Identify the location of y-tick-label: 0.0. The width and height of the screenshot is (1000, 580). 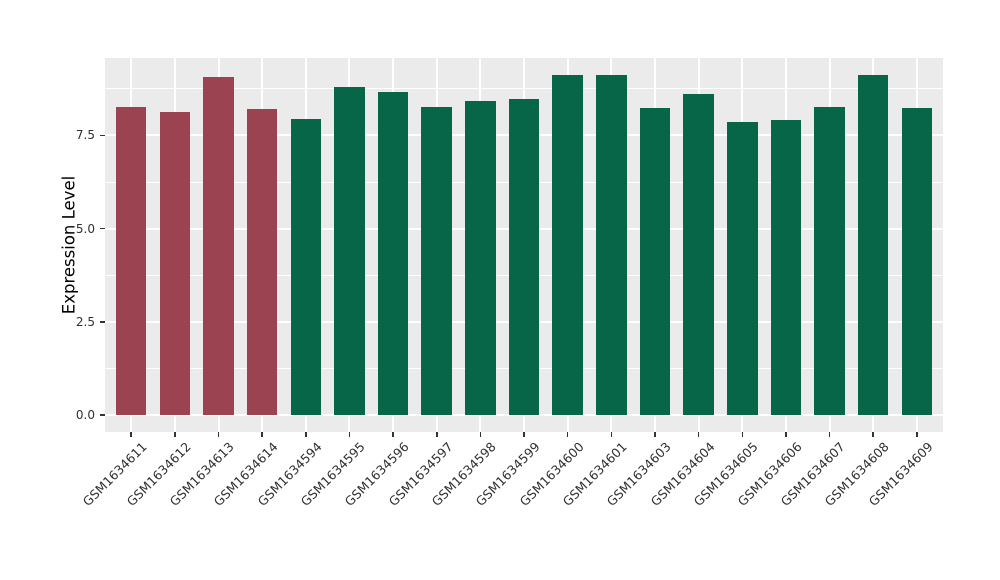
(85, 415).